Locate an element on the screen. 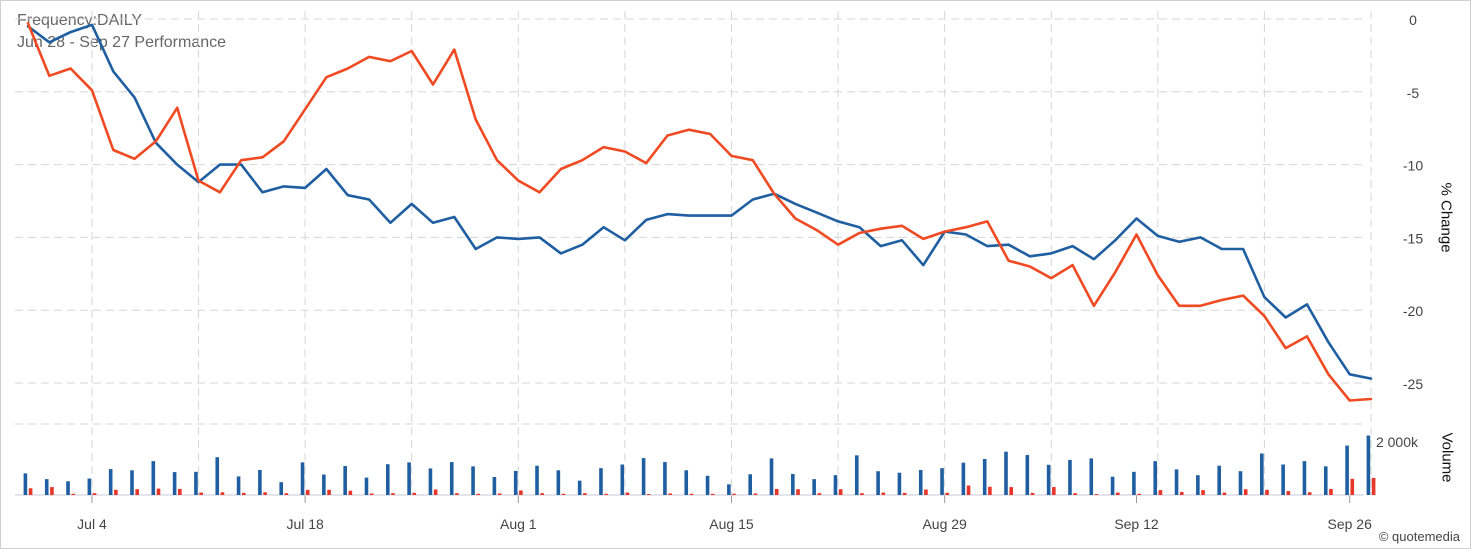 This screenshot has height=549, width=1471. chart-frequency-label: Frequency:DAILY is located at coordinates (80, 20).